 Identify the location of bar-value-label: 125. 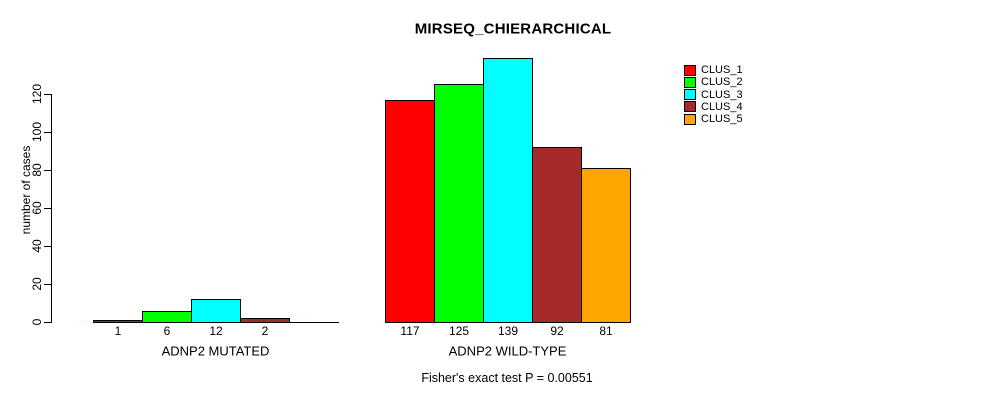
(459, 331).